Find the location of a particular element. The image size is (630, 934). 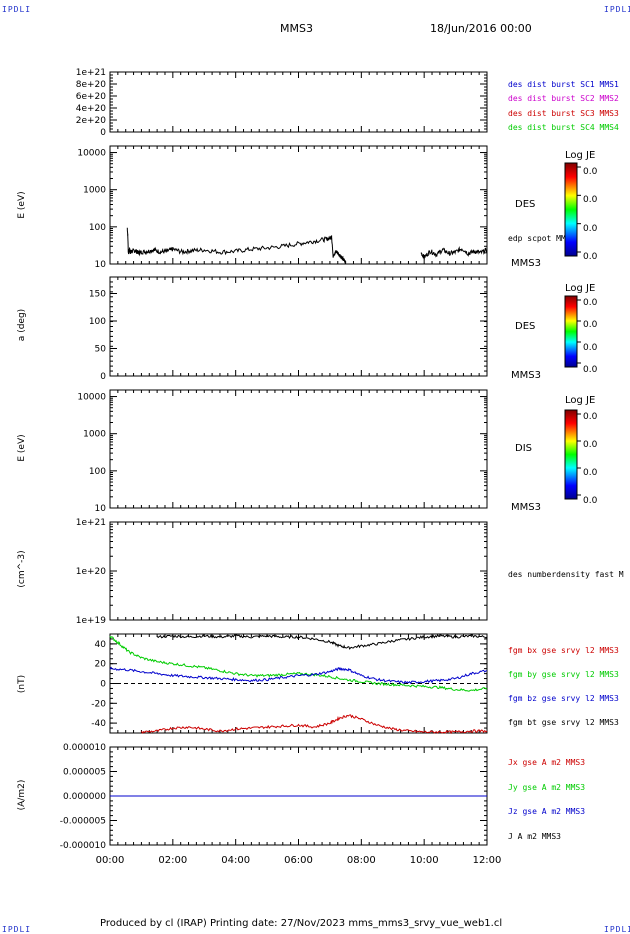

y-tick-label-p6: 40 is located at coordinates (101, 645).